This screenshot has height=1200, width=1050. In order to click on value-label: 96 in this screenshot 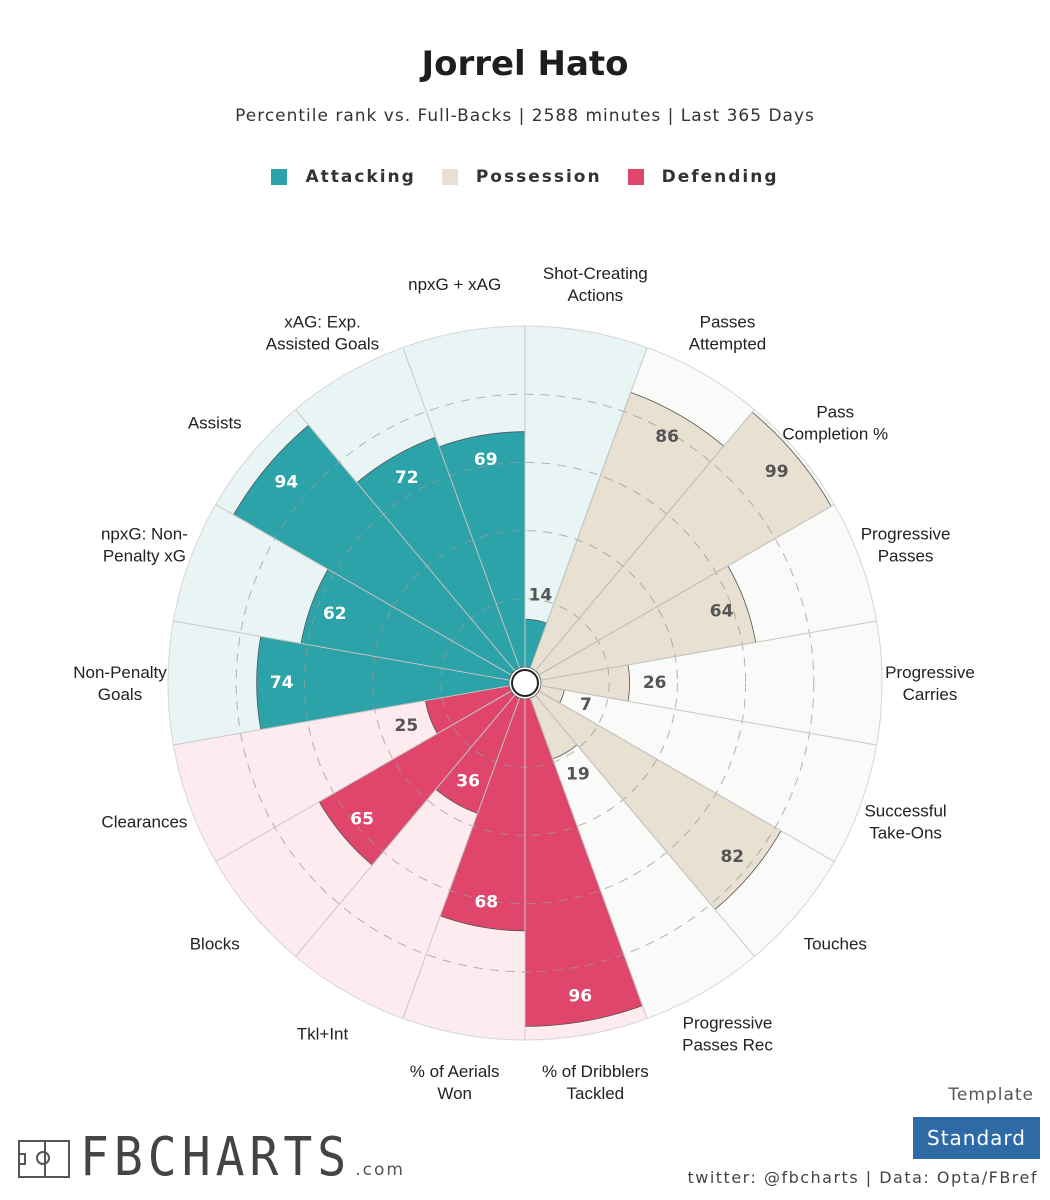, I will do `click(580, 997)`.